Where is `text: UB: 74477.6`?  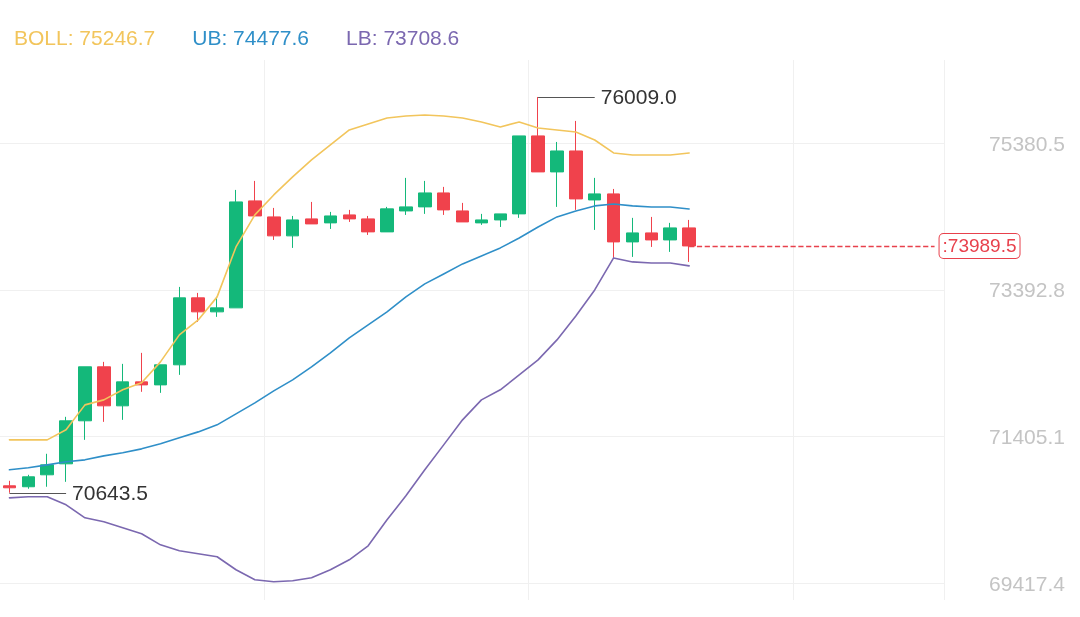
text: UB: 74477.6 is located at coordinates (251, 37).